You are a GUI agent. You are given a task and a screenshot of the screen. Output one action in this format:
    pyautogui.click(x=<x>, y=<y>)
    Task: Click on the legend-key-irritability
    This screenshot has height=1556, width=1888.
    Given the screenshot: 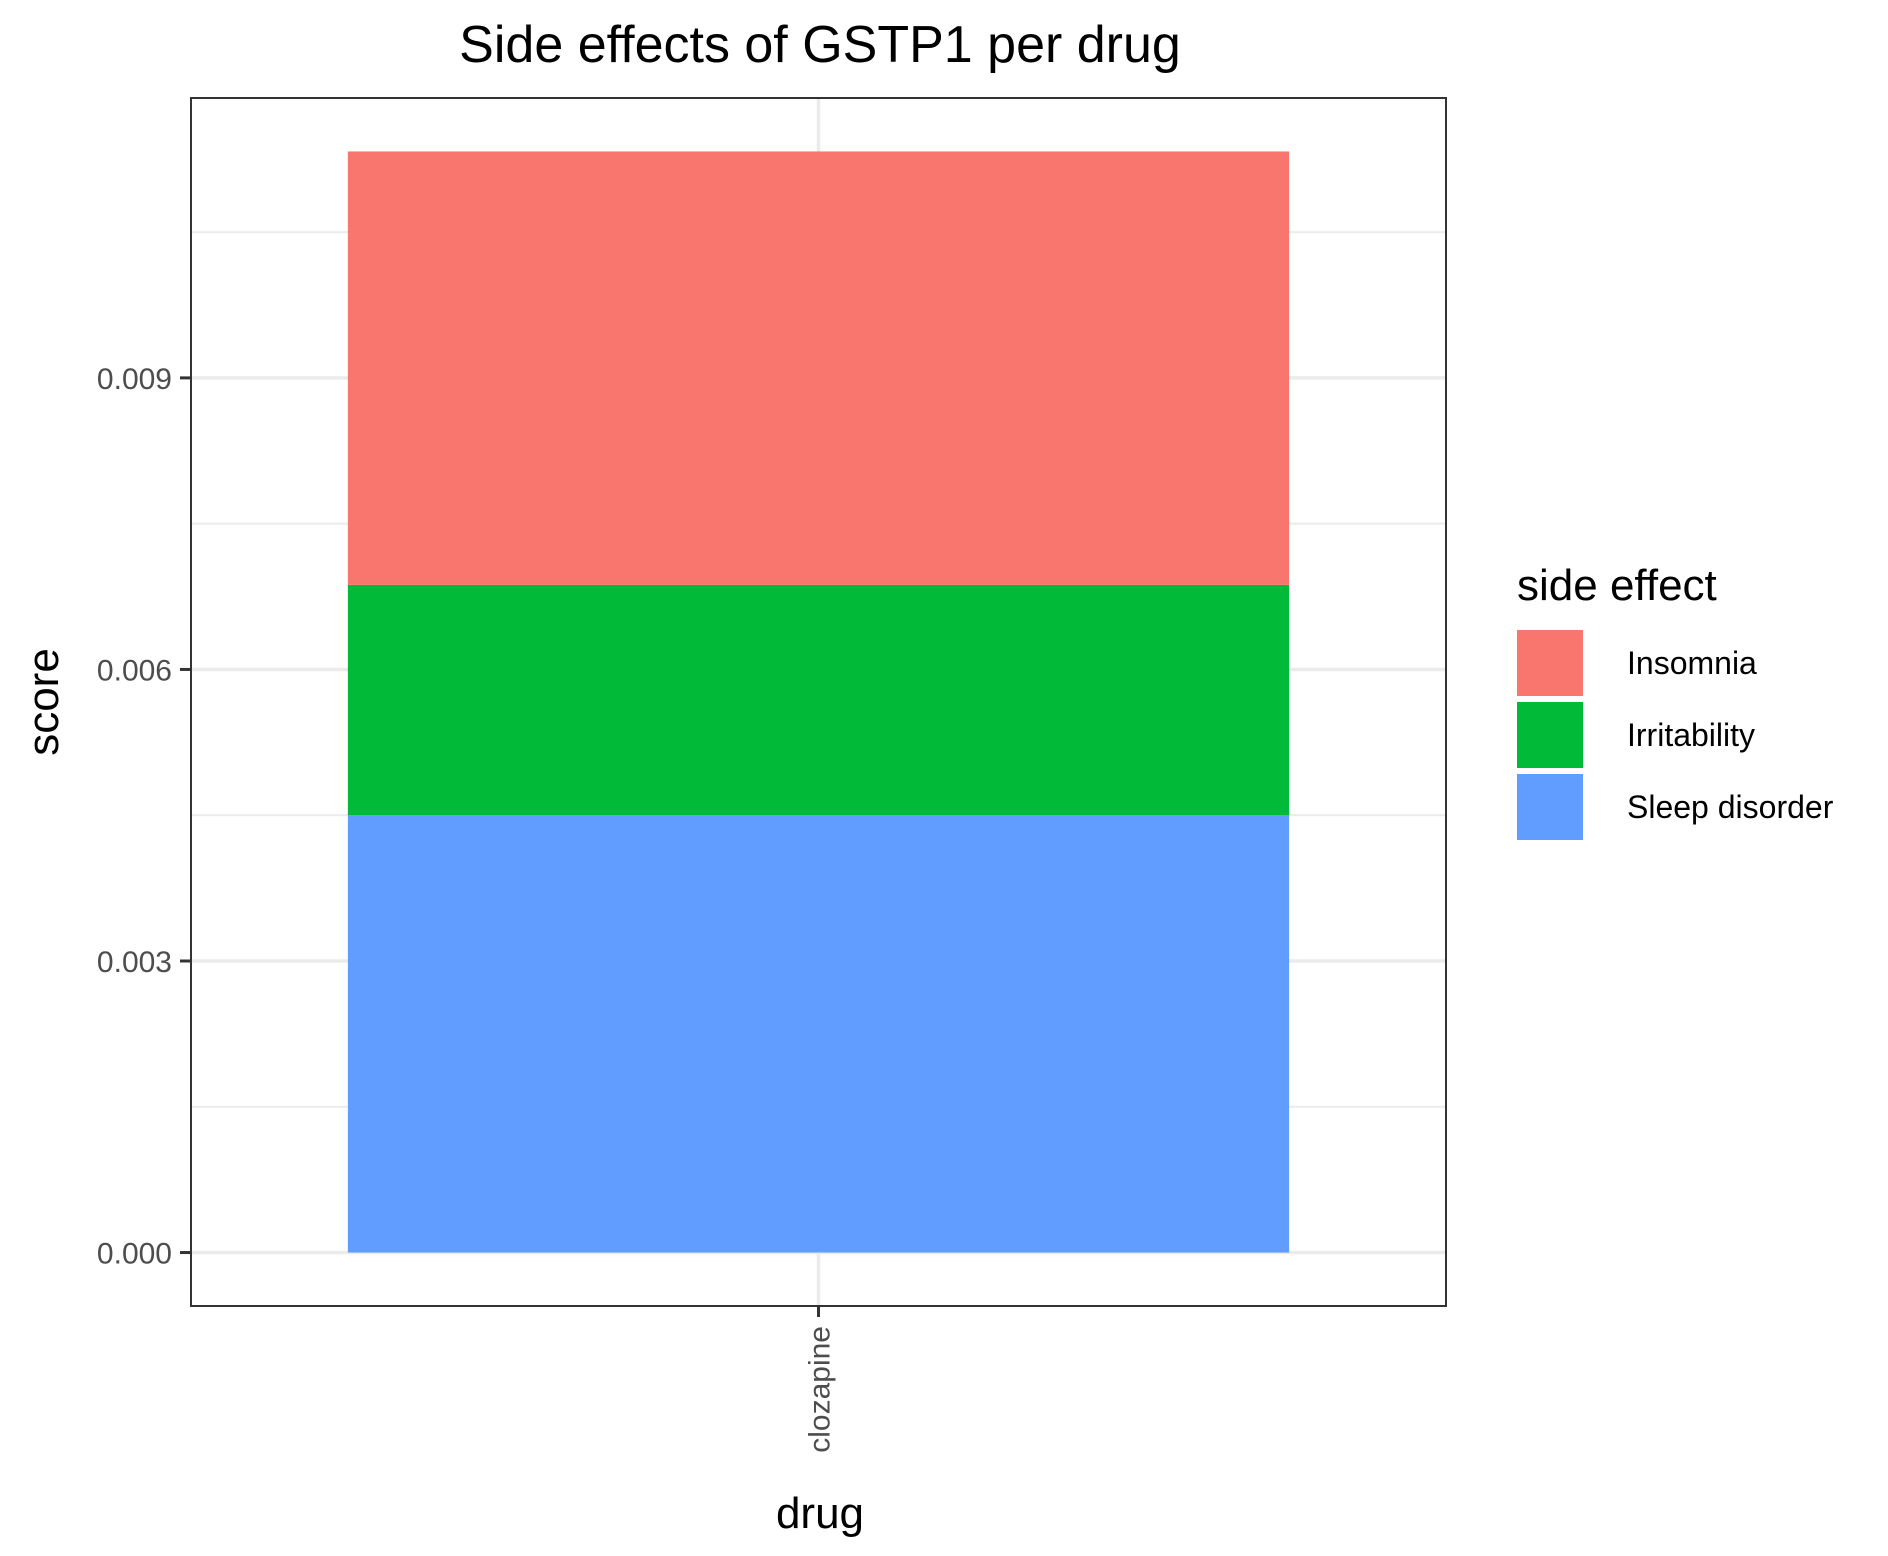 What is the action you would take?
    pyautogui.click(x=1550, y=735)
    